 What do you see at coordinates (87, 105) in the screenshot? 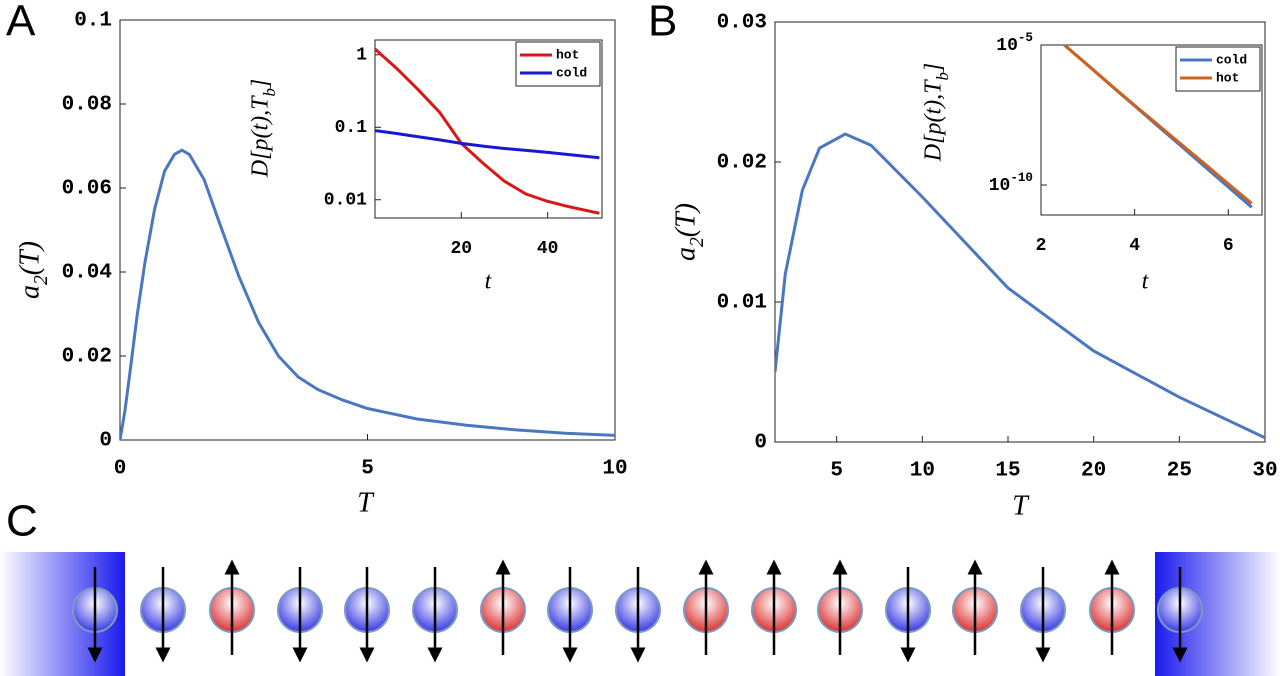
I see `y-tick-label: 0.08` at bounding box center [87, 105].